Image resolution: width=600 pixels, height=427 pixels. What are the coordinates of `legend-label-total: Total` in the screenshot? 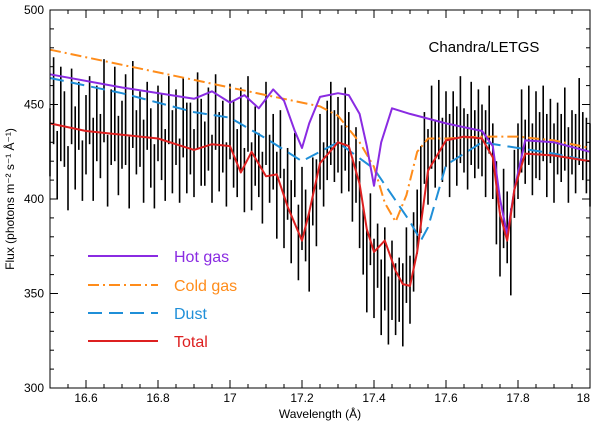 It's located at (191, 342).